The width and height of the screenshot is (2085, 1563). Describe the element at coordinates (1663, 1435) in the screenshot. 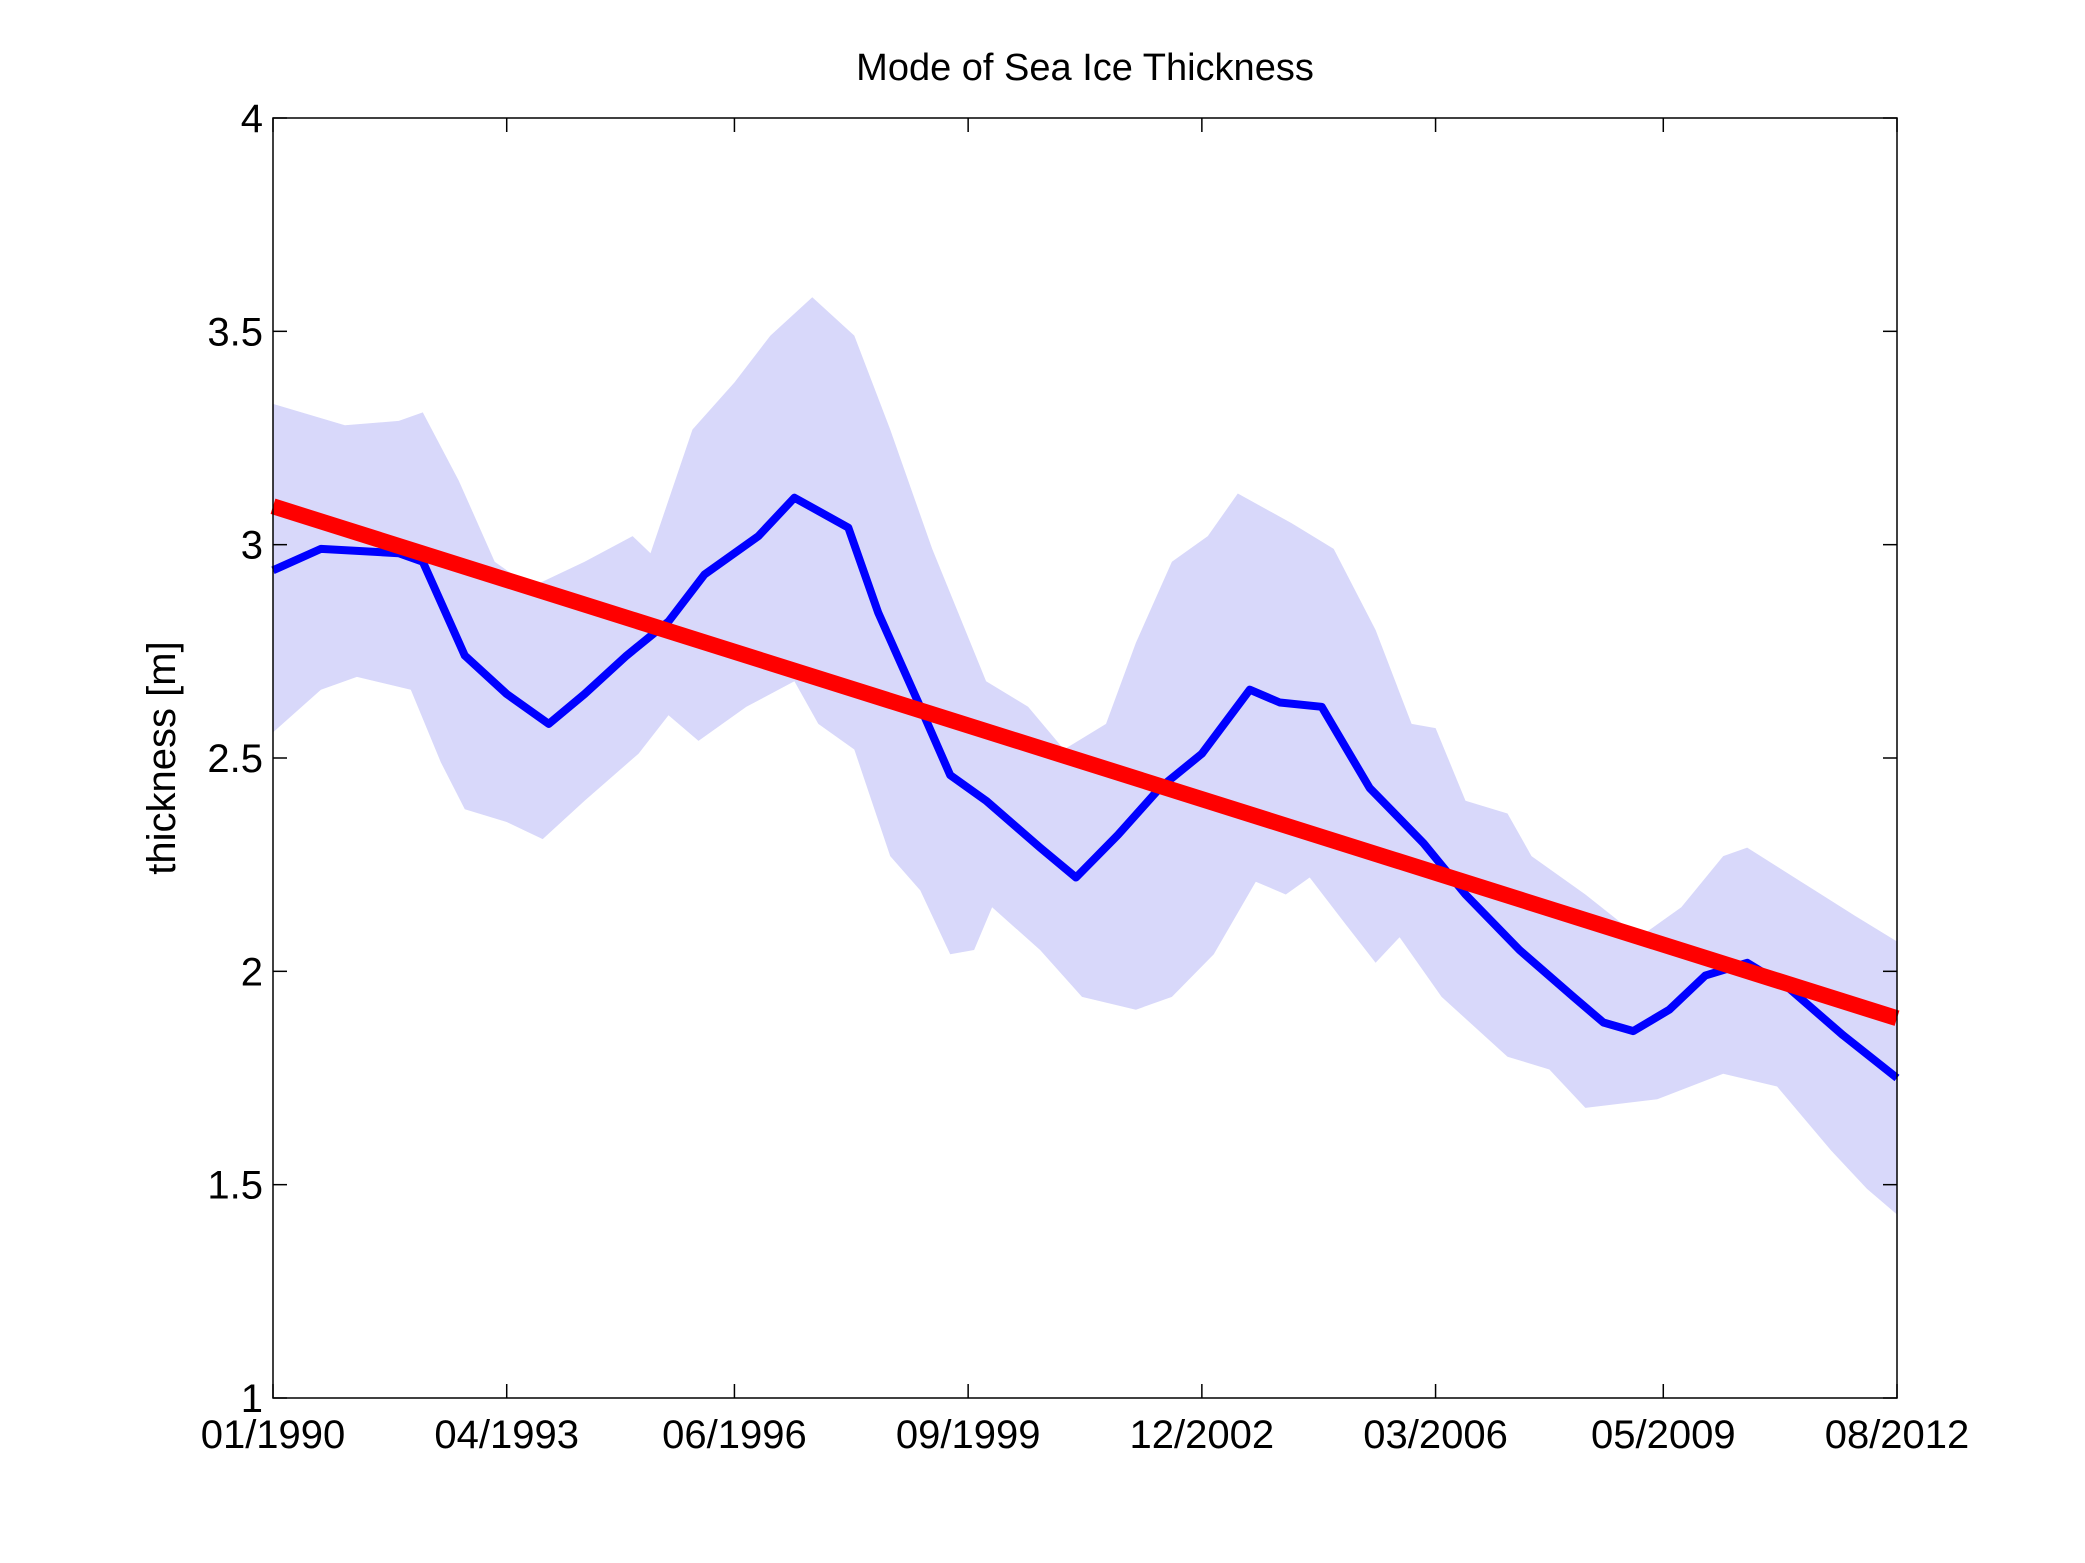

I see `x-tick-label: 05/2009` at that location.